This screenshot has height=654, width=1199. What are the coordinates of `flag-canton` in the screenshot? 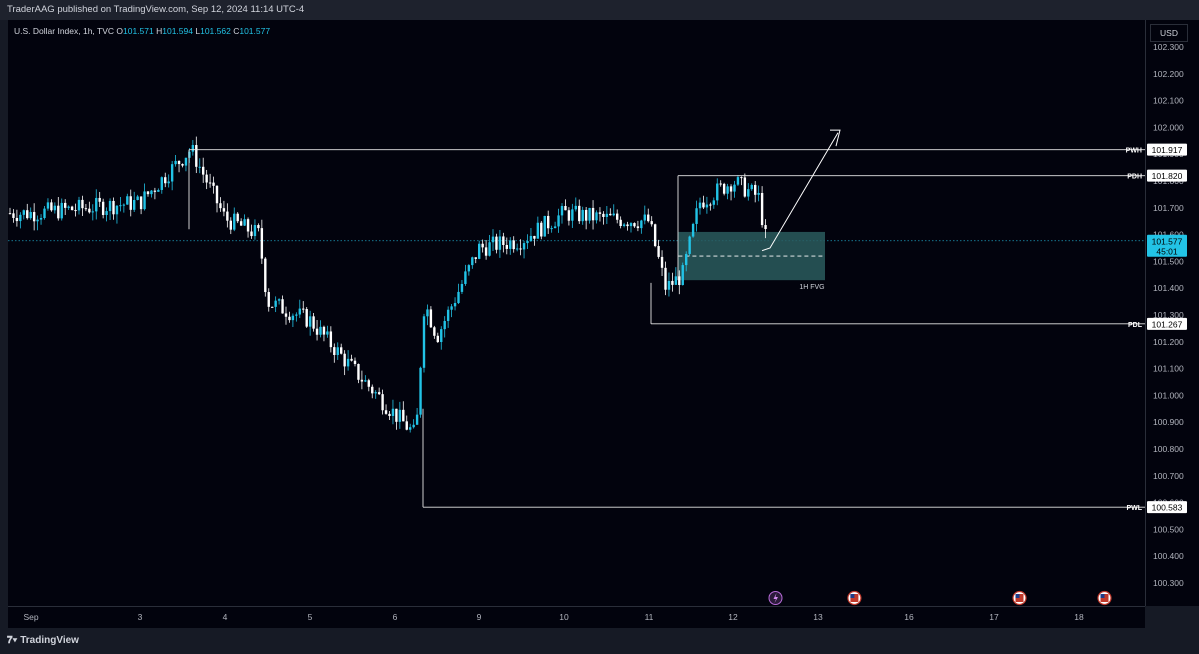 It's located at (1017, 596).